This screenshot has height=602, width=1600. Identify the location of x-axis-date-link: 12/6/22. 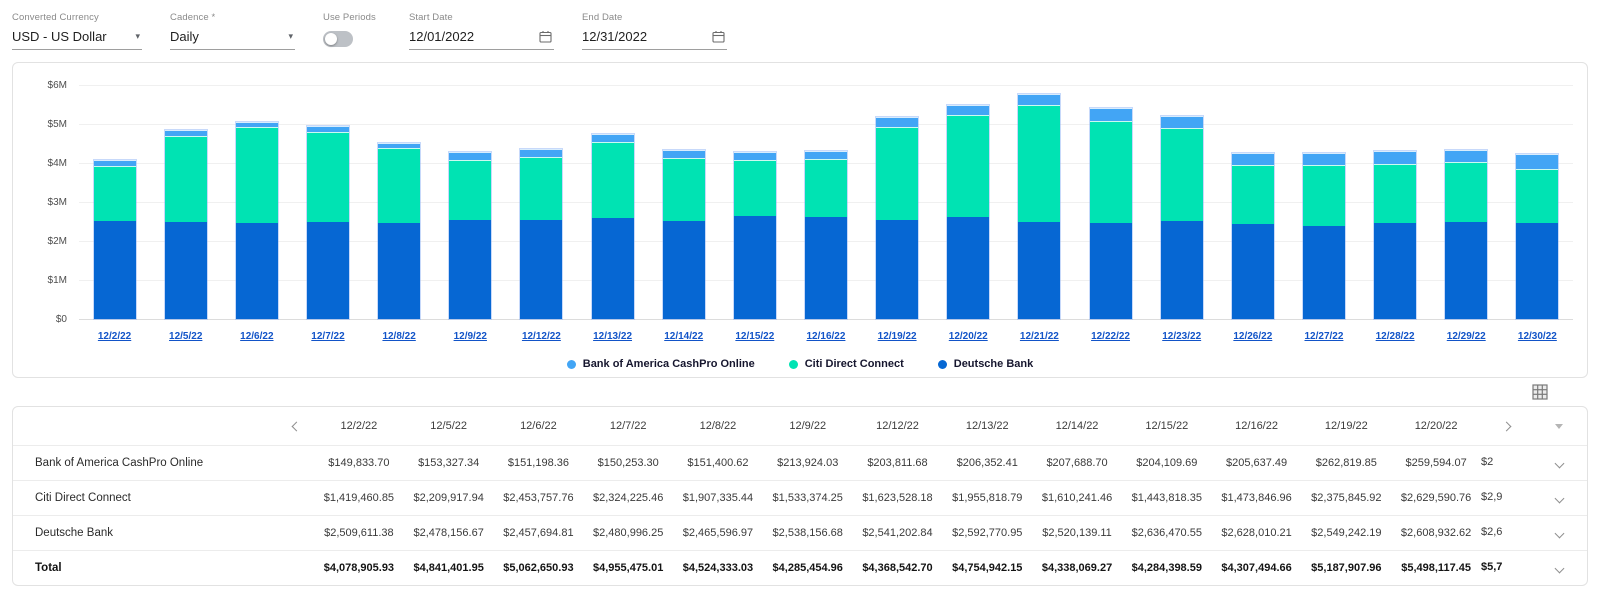
(257, 336).